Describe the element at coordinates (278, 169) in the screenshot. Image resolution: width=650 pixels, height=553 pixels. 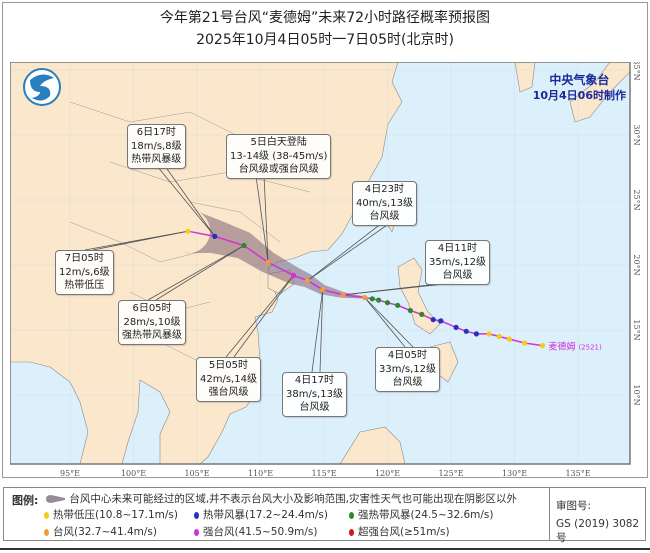
I see `forecast-label-line: 台风级或强台风级` at that location.